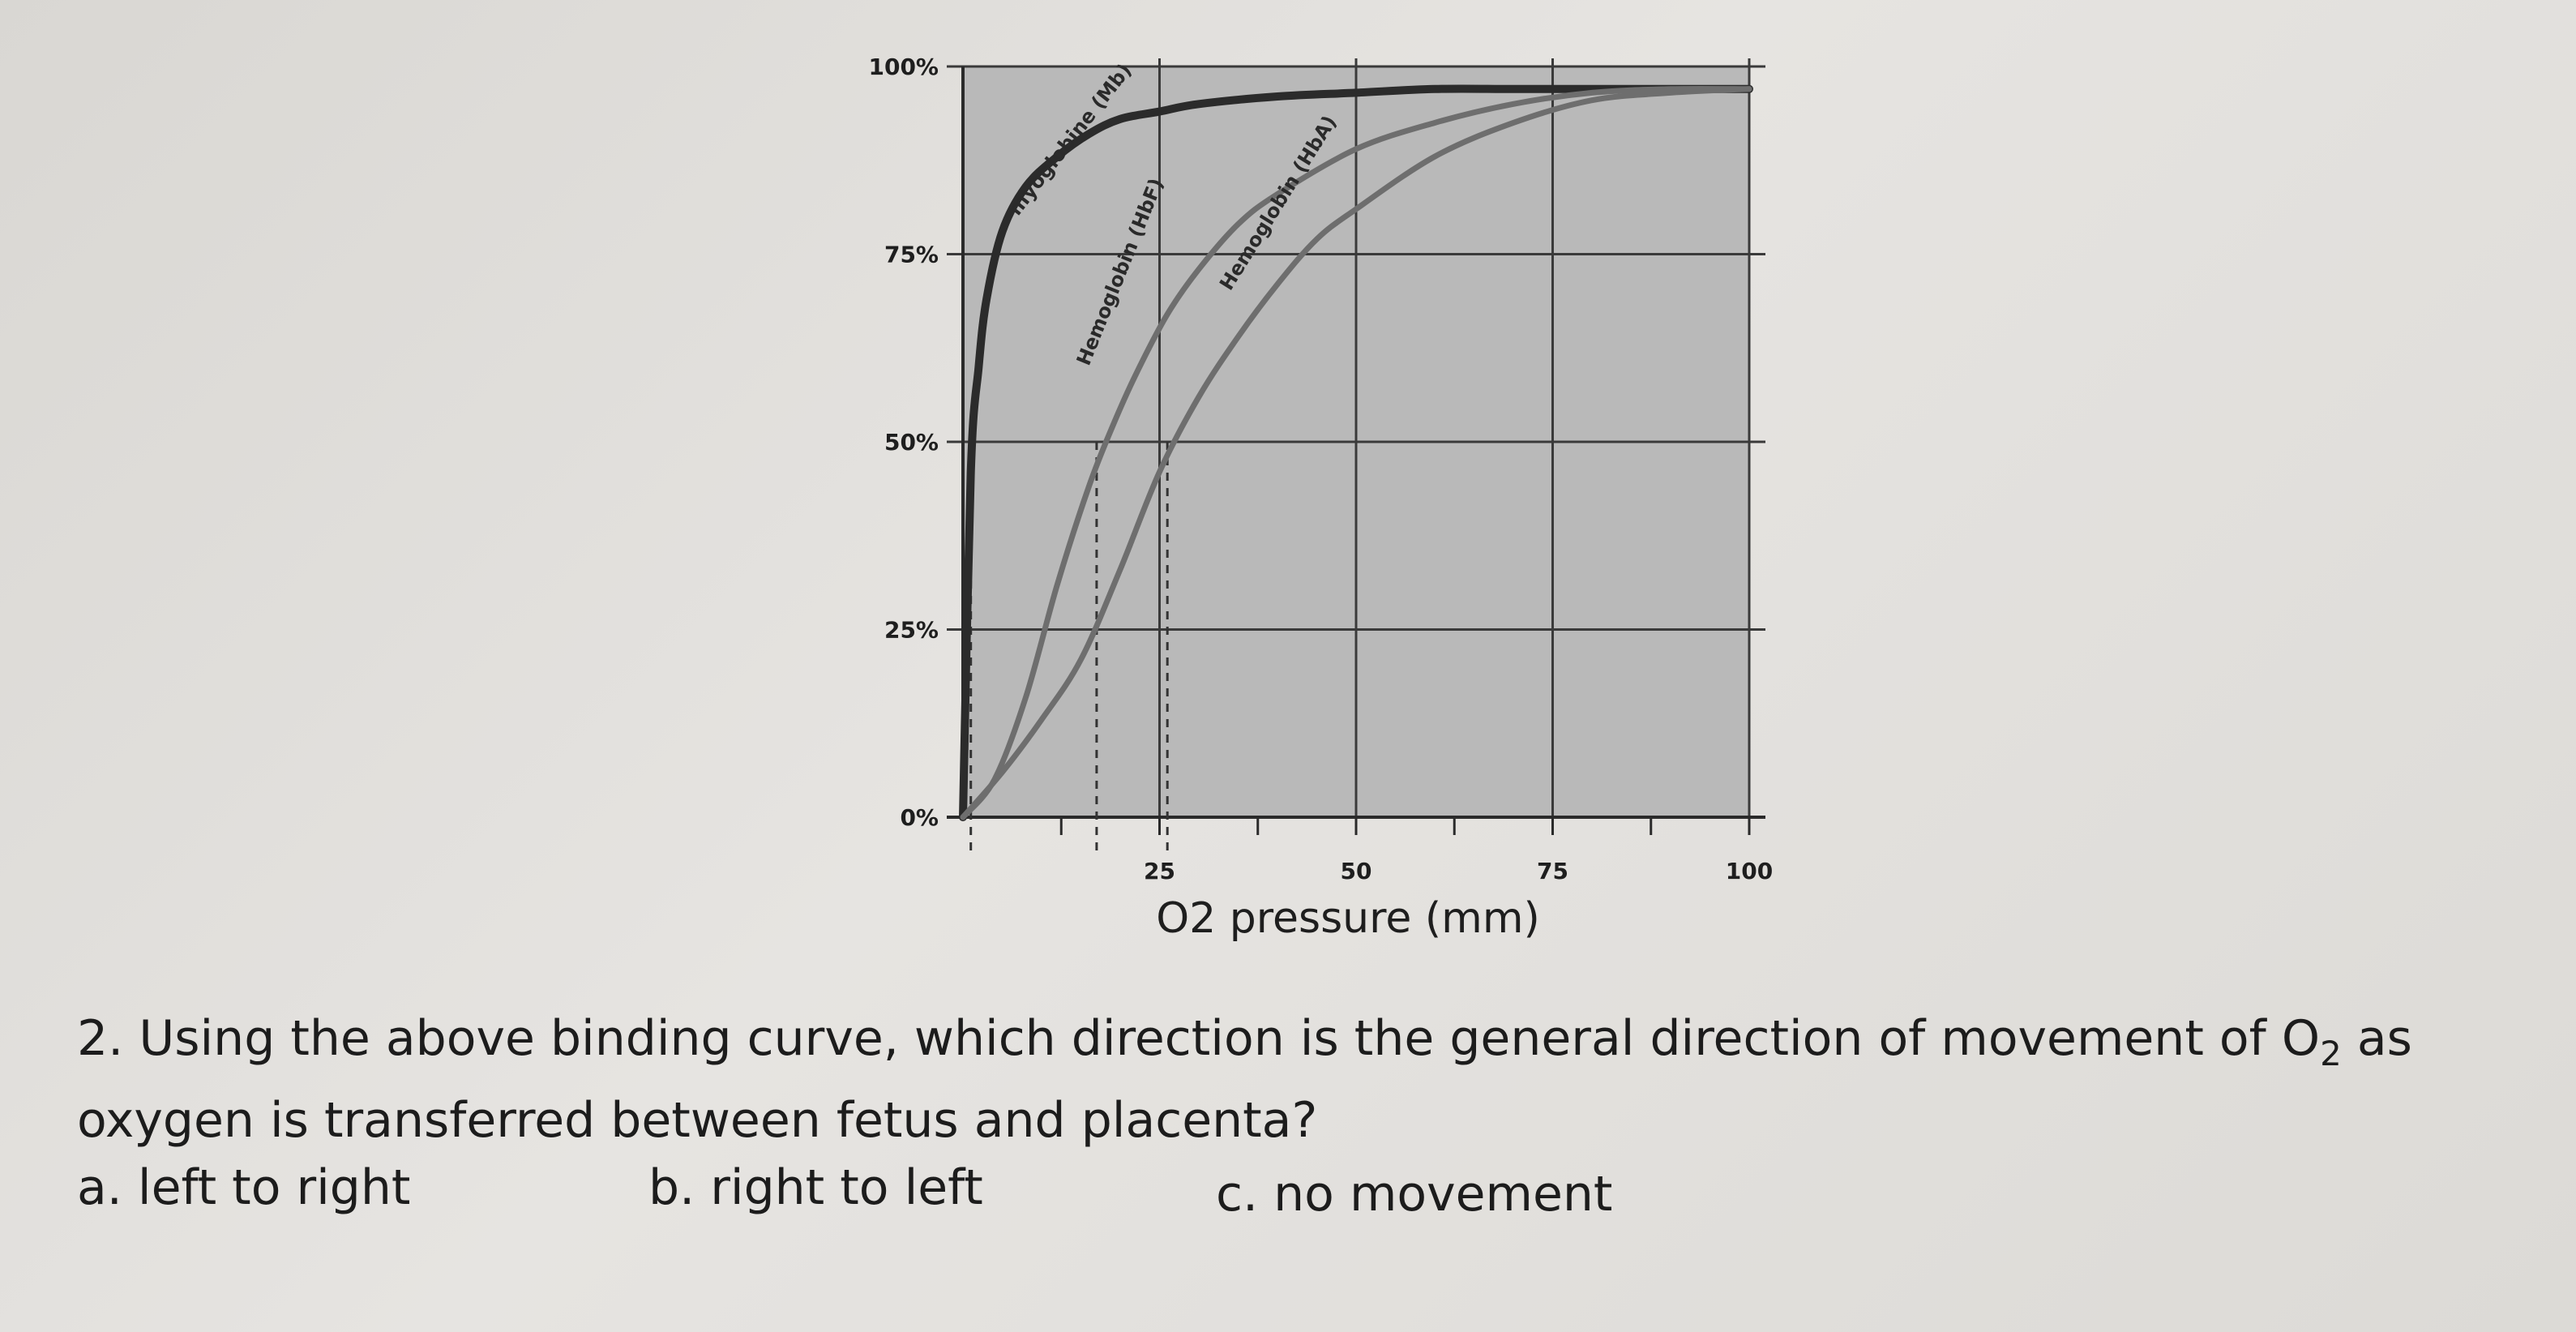 The width and height of the screenshot is (2576, 1332). What do you see at coordinates (815, 1187) in the screenshot?
I see `answer-b: b. right to left` at bounding box center [815, 1187].